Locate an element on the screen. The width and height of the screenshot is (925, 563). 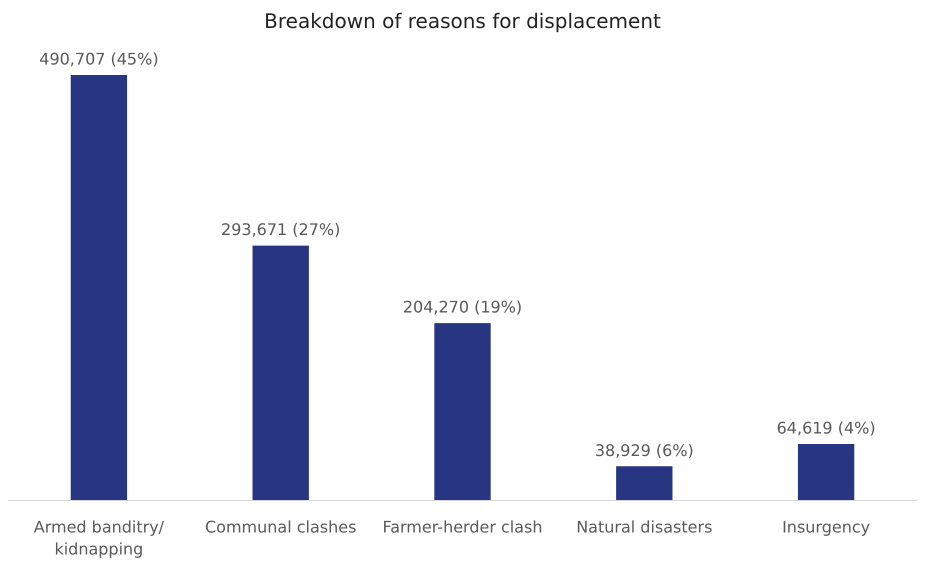
x-tick-label: Communal clashes is located at coordinates (280, 527).